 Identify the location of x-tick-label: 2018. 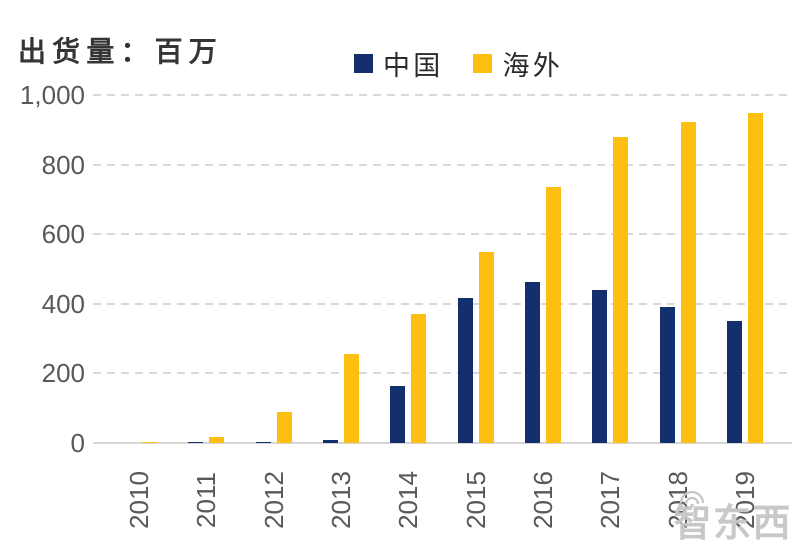
(677, 500).